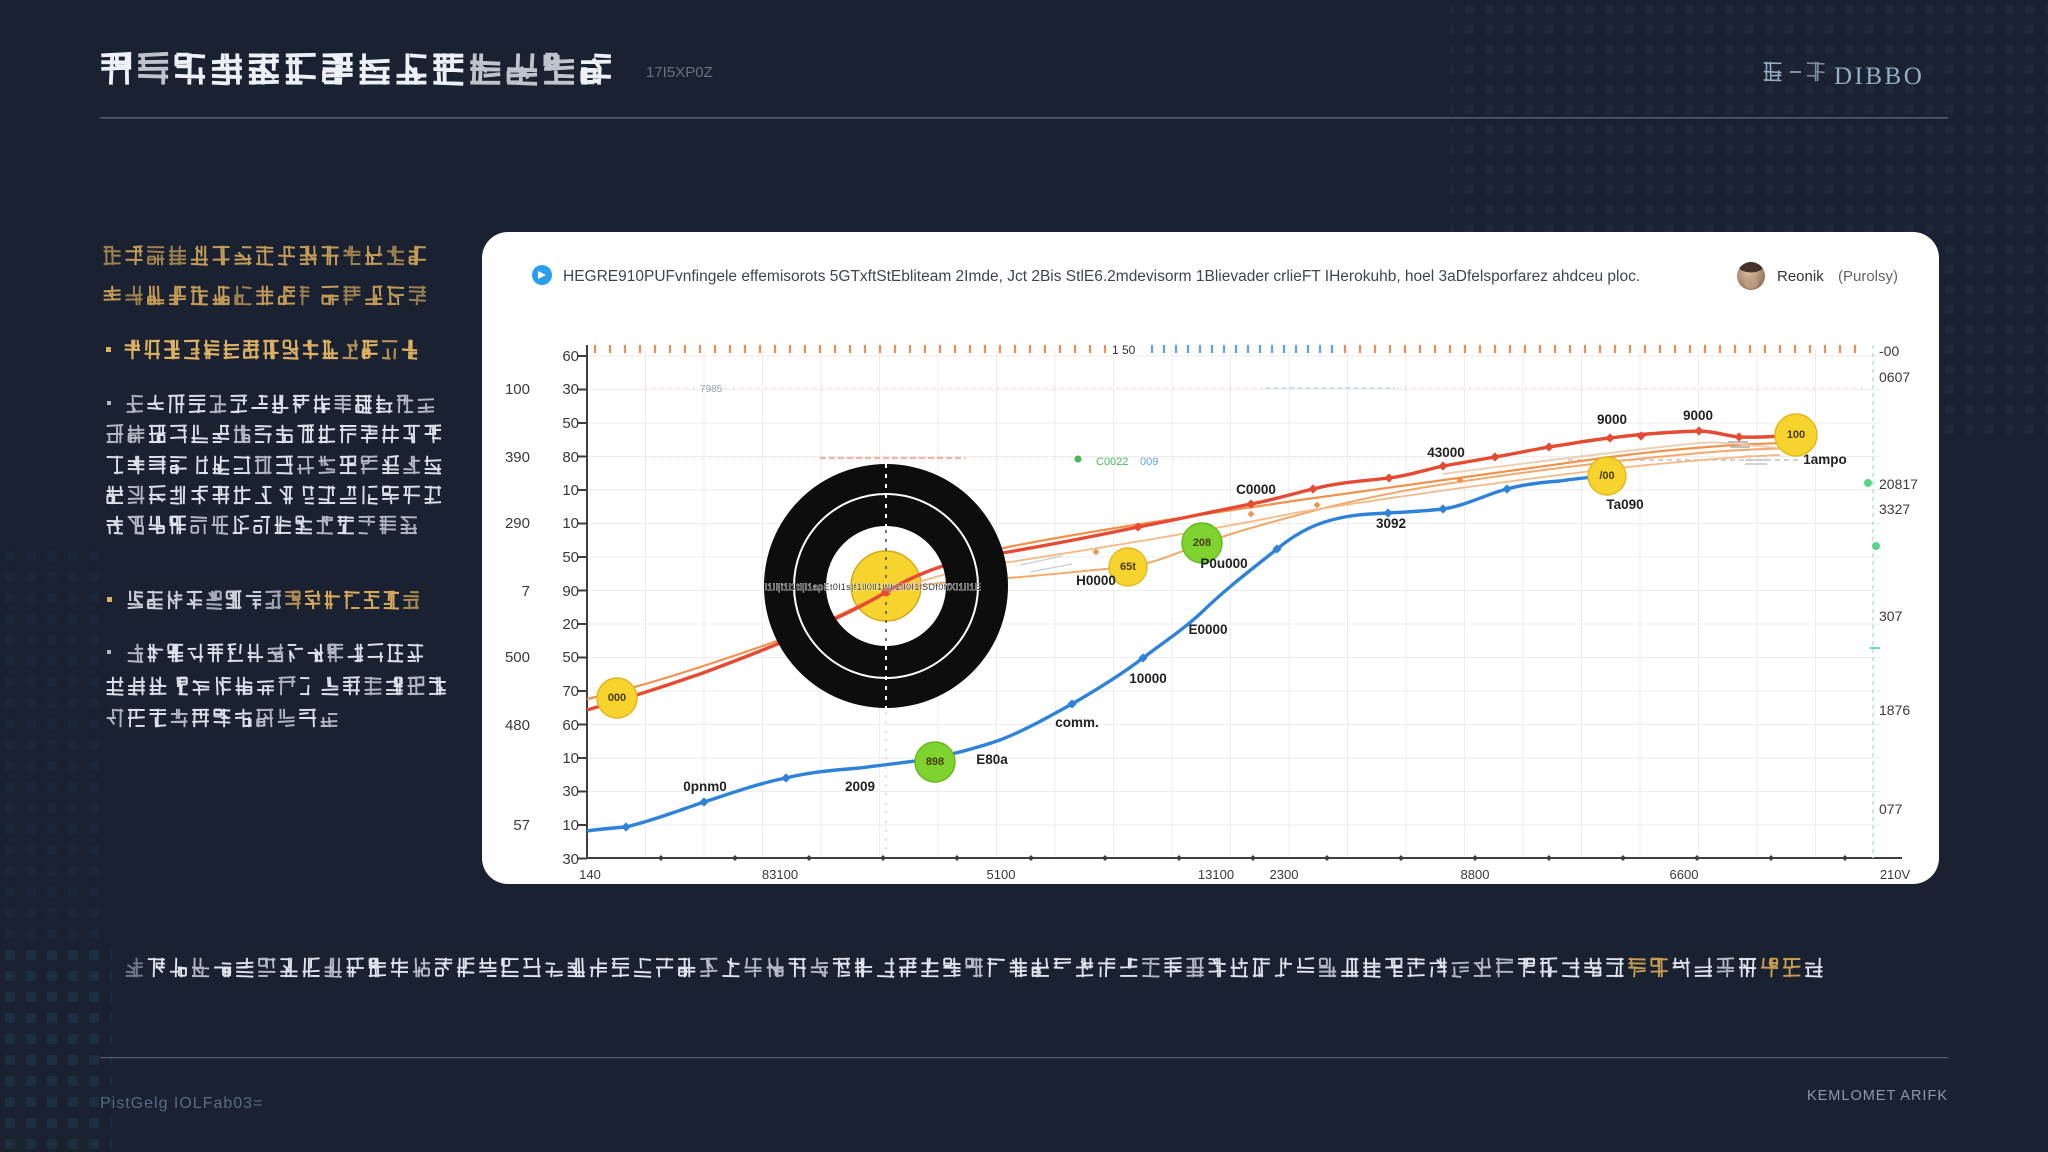 The image size is (2048, 1152). I want to click on svg-text: DIBBO, so click(1879, 76).